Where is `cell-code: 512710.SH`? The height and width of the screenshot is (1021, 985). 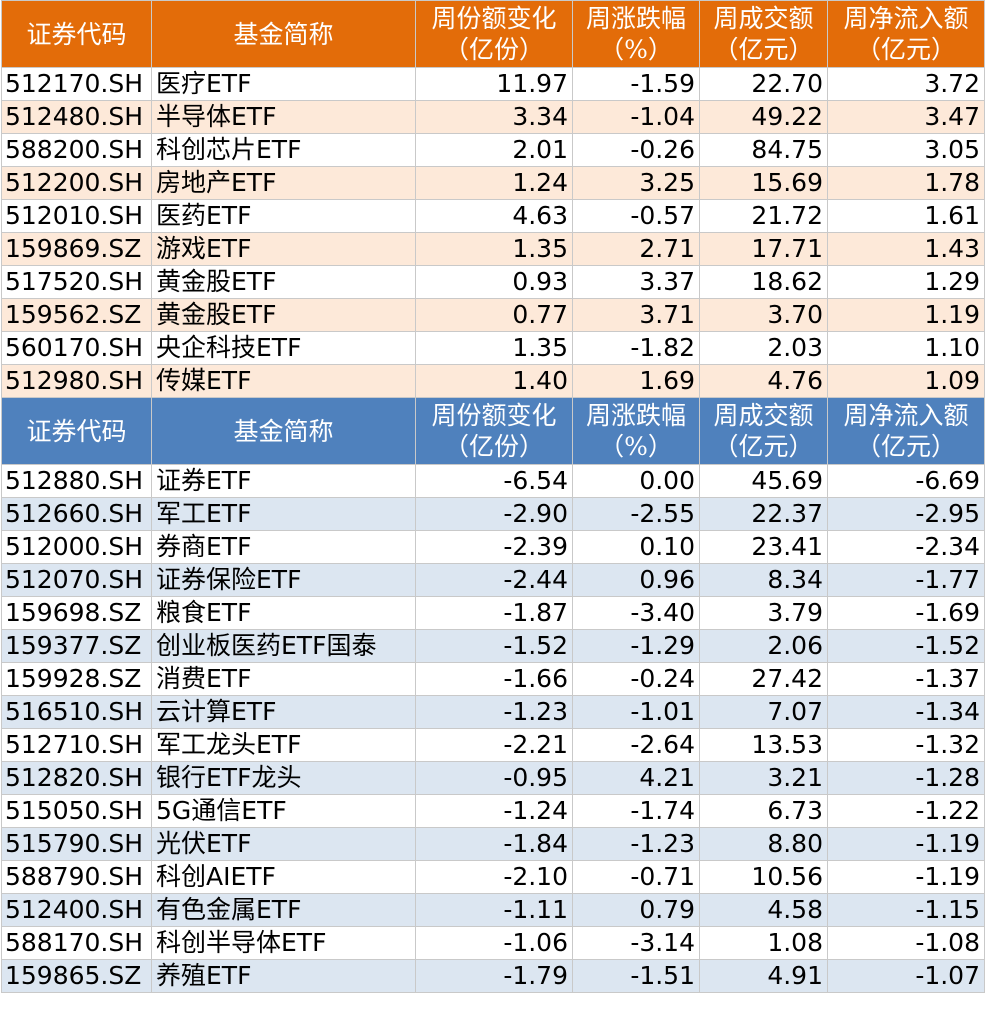
cell-code: 512710.SH is located at coordinates (76, 745).